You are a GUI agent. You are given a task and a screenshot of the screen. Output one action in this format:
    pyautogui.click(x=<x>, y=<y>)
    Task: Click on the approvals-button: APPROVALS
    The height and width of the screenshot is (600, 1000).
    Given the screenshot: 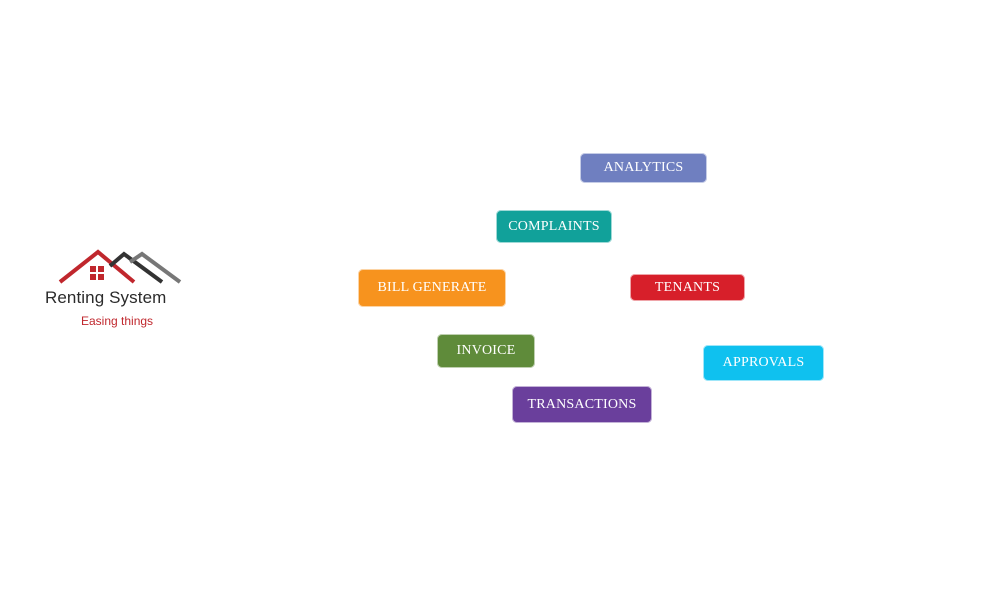 What is the action you would take?
    pyautogui.click(x=763, y=363)
    